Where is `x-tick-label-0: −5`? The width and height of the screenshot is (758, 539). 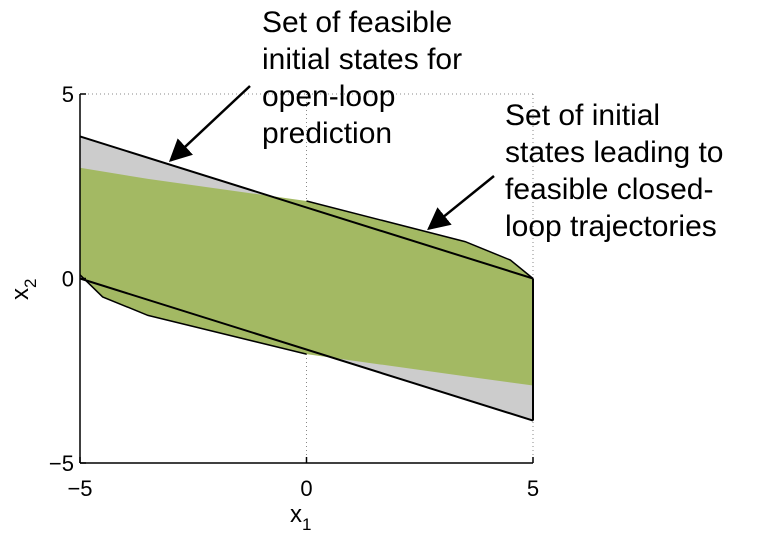
x-tick-label-0: −5 is located at coordinates (79, 488).